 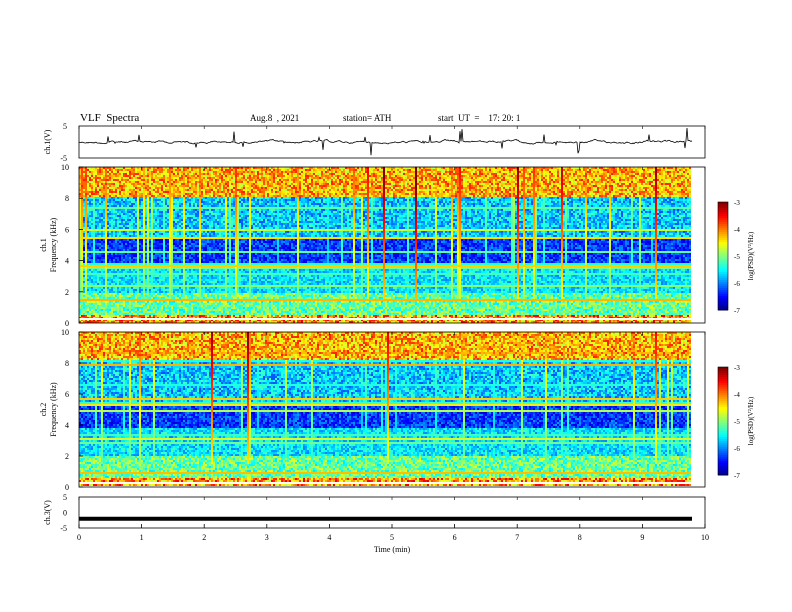 I want to click on chart-title: VLF Spectra, so click(x=109, y=118).